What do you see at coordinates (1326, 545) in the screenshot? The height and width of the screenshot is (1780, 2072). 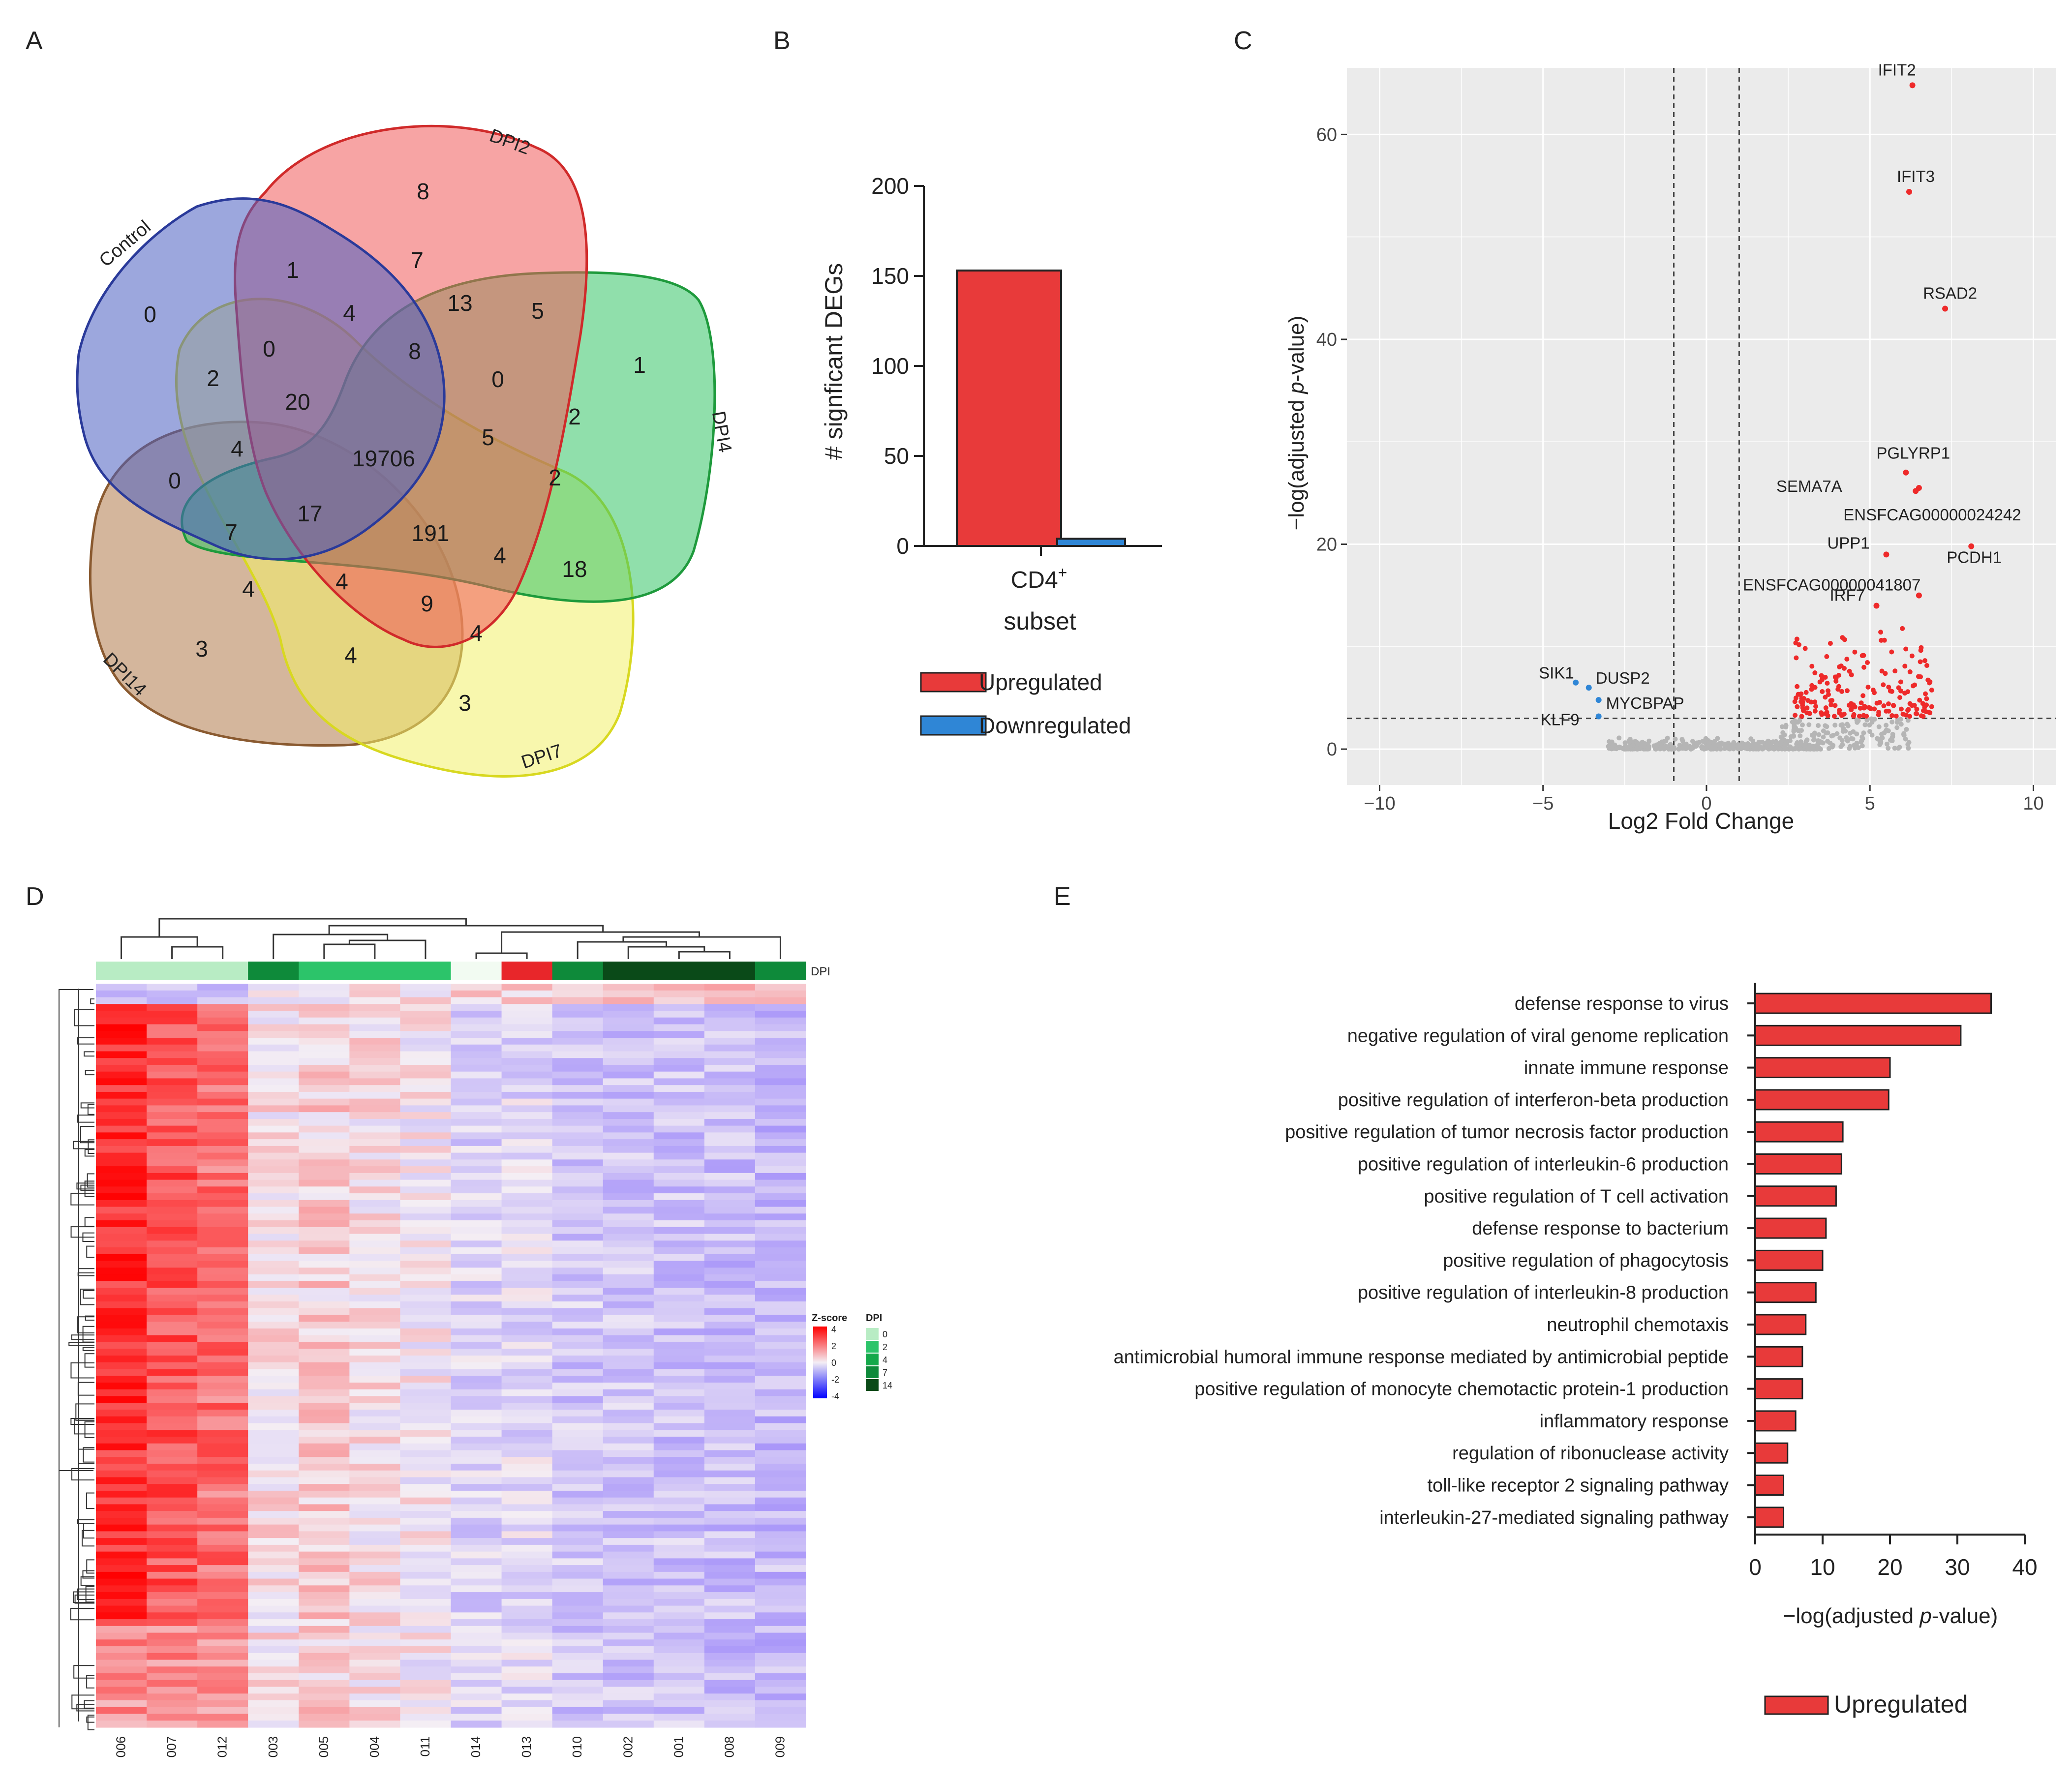 I see `c-y-tick-label: 20` at bounding box center [1326, 545].